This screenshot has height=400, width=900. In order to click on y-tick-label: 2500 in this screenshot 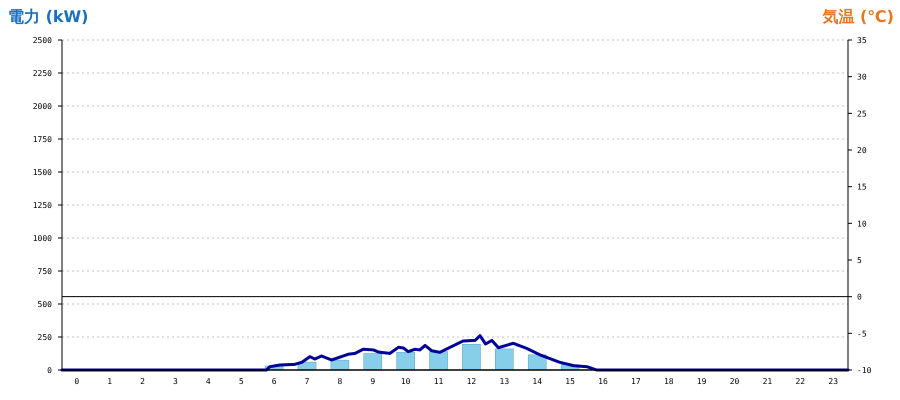, I will do `click(42, 40)`.